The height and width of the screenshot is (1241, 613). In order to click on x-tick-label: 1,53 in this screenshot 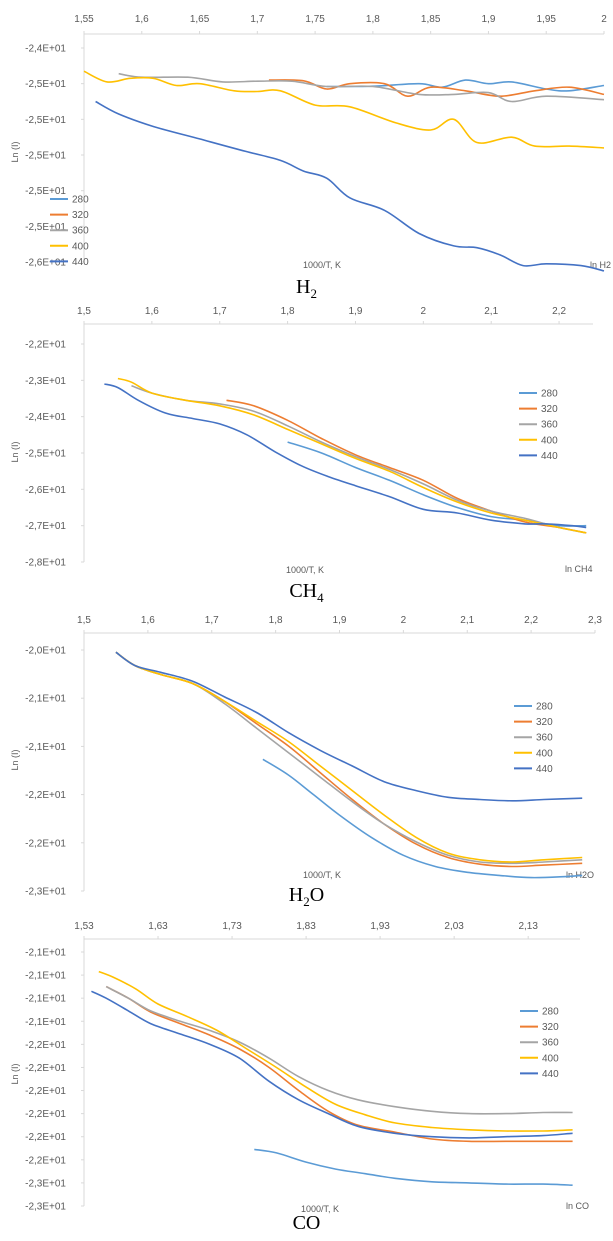, I will do `click(84, 926)`.